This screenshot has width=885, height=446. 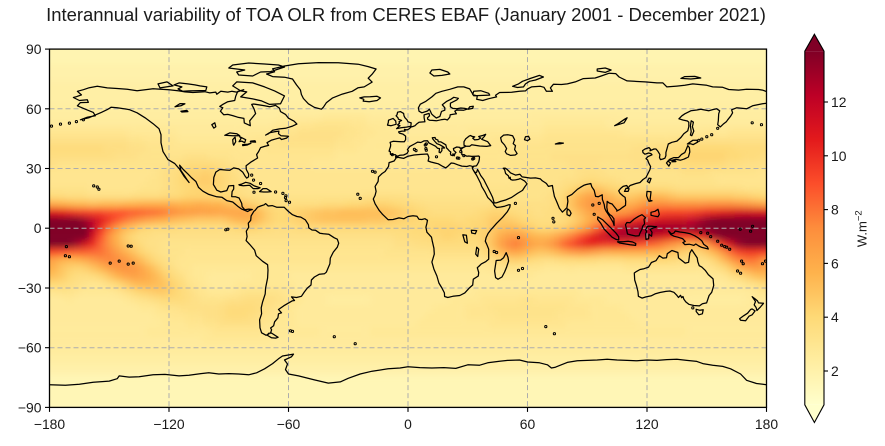 I want to click on svg-text: −120, so click(x=169, y=424).